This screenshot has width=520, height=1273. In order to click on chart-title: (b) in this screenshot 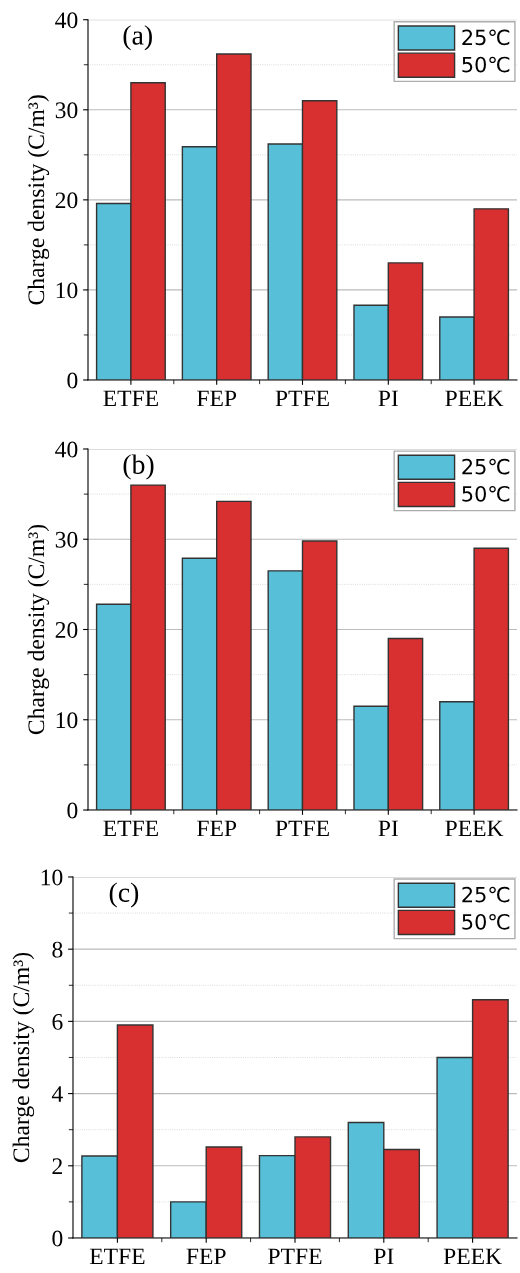, I will do `click(138, 467)`.